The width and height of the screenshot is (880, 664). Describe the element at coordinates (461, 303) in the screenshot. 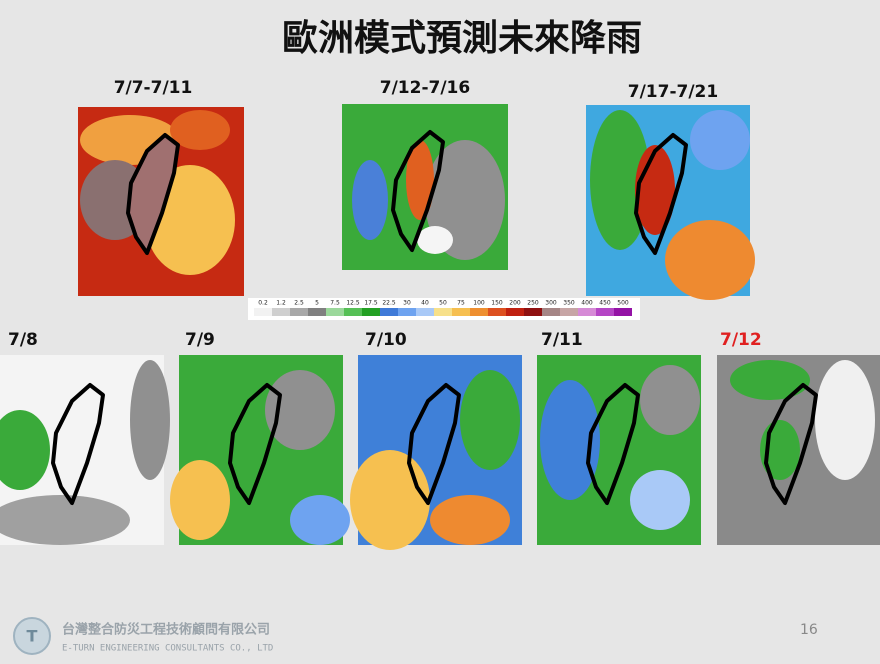

I see `colorbar-label: 75` at that location.